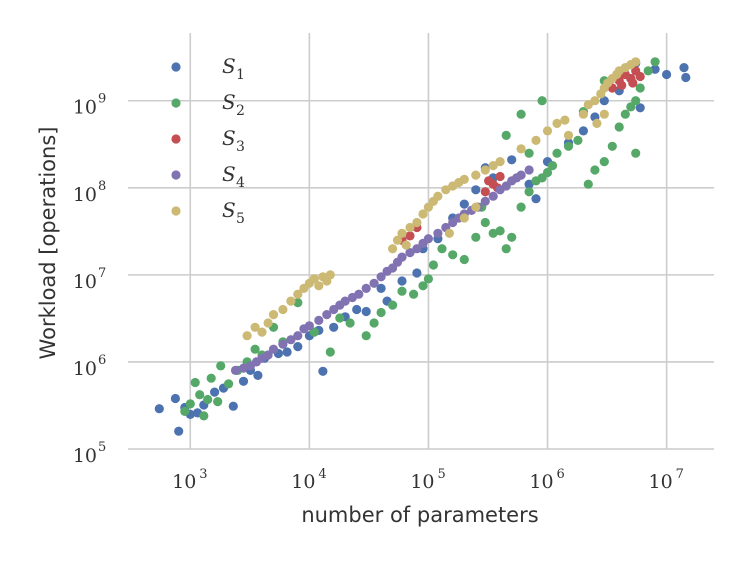 This screenshot has width=747, height=561. I want to click on legend: S 1S 2S 3S 4S 5, so click(208, 140).